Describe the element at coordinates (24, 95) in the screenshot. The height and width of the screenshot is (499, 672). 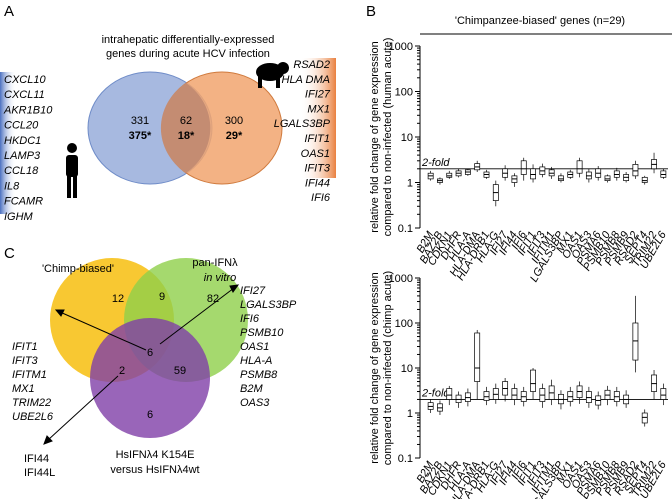
I see `gene: CXCL11` at that location.